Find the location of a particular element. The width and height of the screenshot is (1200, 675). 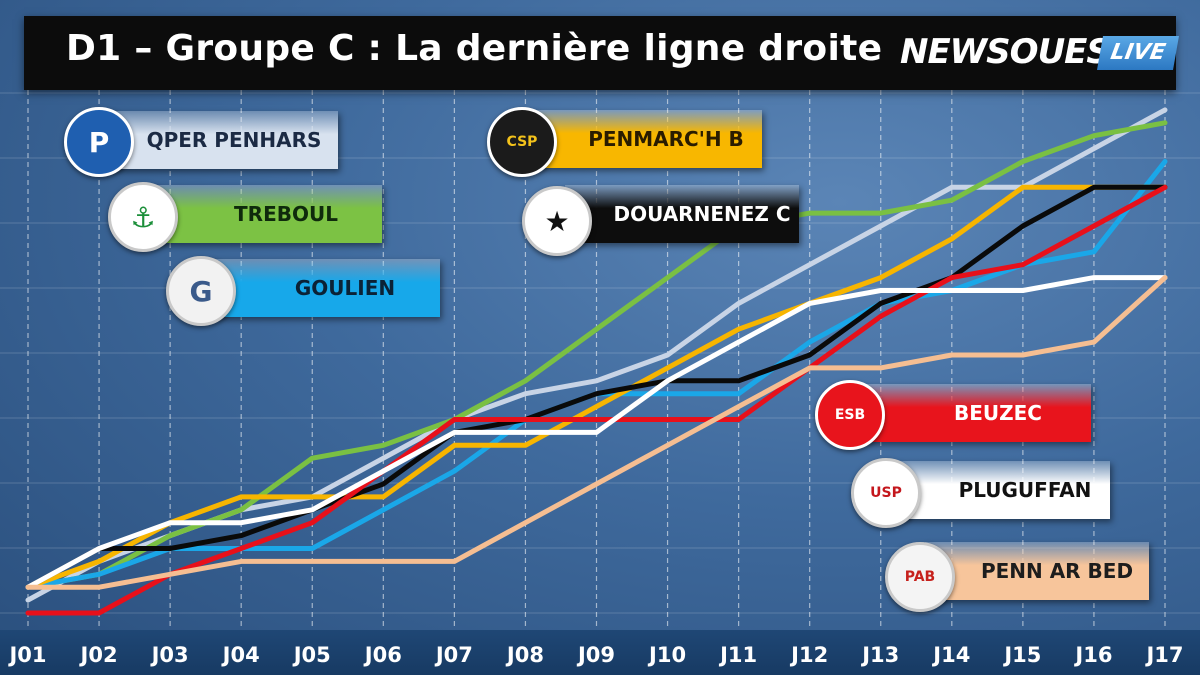

brand-live-badge: LIVE is located at coordinates (1138, 53).